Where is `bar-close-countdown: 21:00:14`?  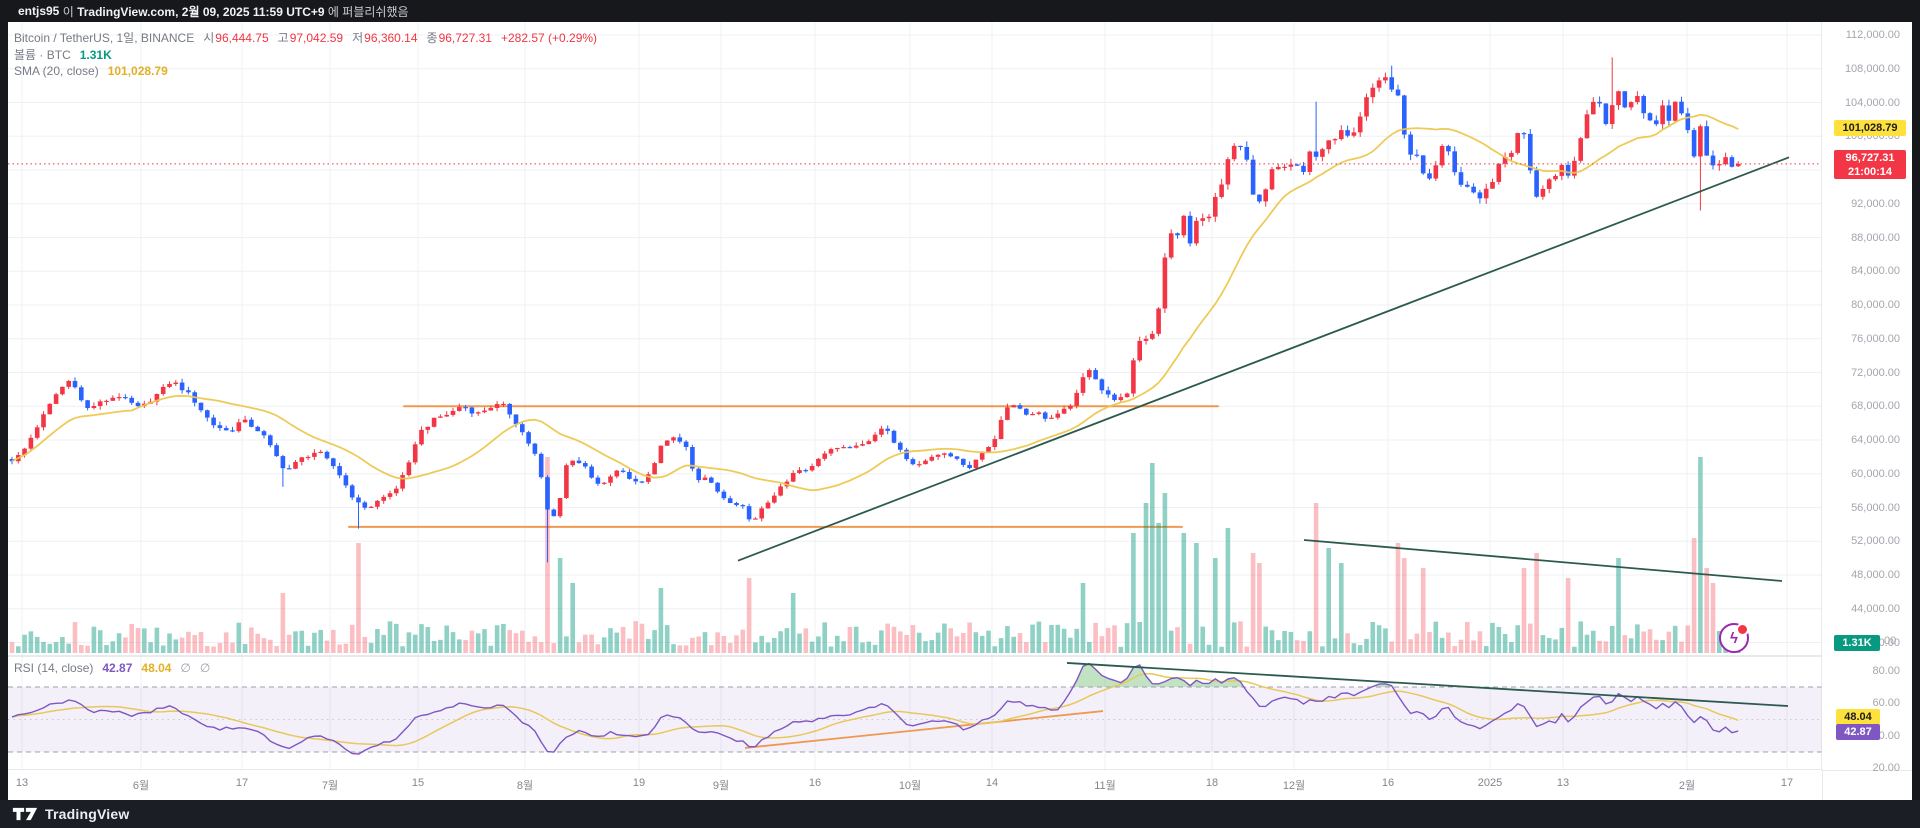 bar-close-countdown: 21:00:14 is located at coordinates (1870, 172).